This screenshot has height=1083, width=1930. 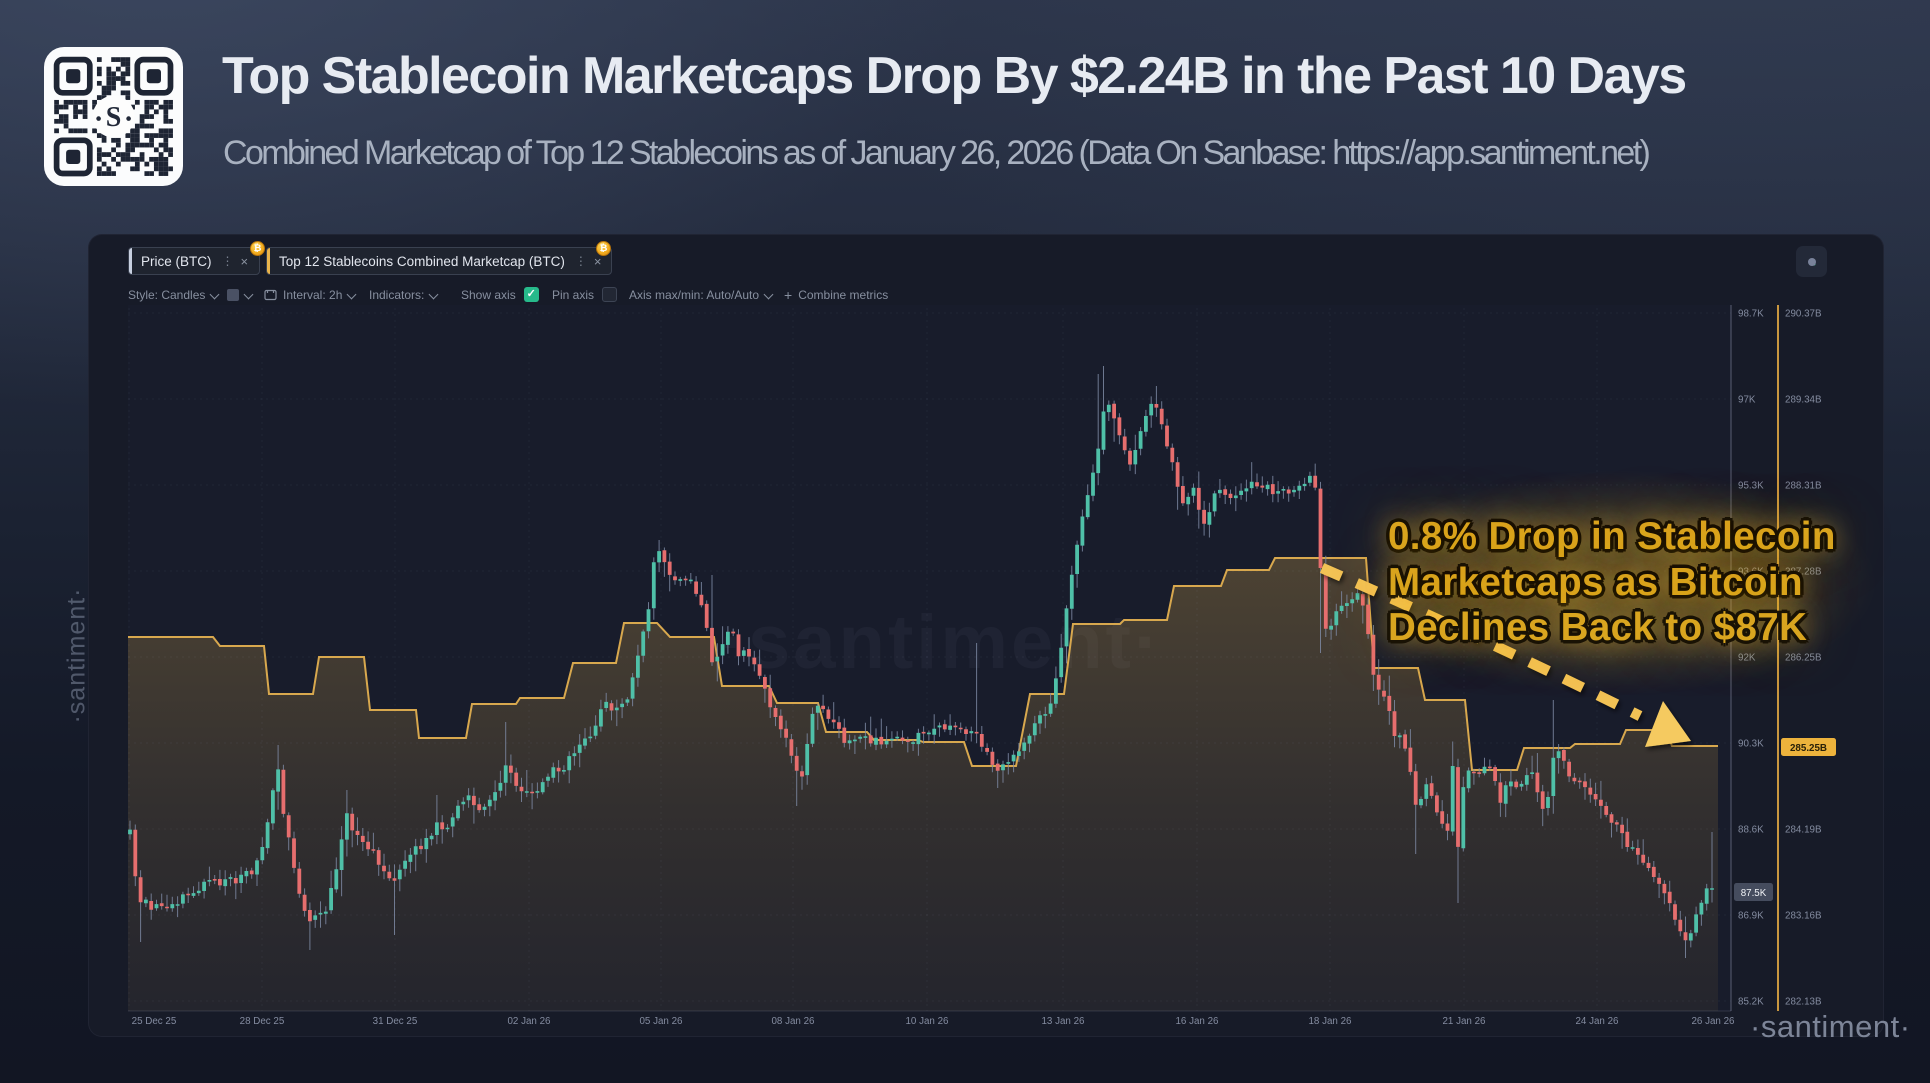 I want to click on svg-text: 97K, so click(x=1747, y=400).